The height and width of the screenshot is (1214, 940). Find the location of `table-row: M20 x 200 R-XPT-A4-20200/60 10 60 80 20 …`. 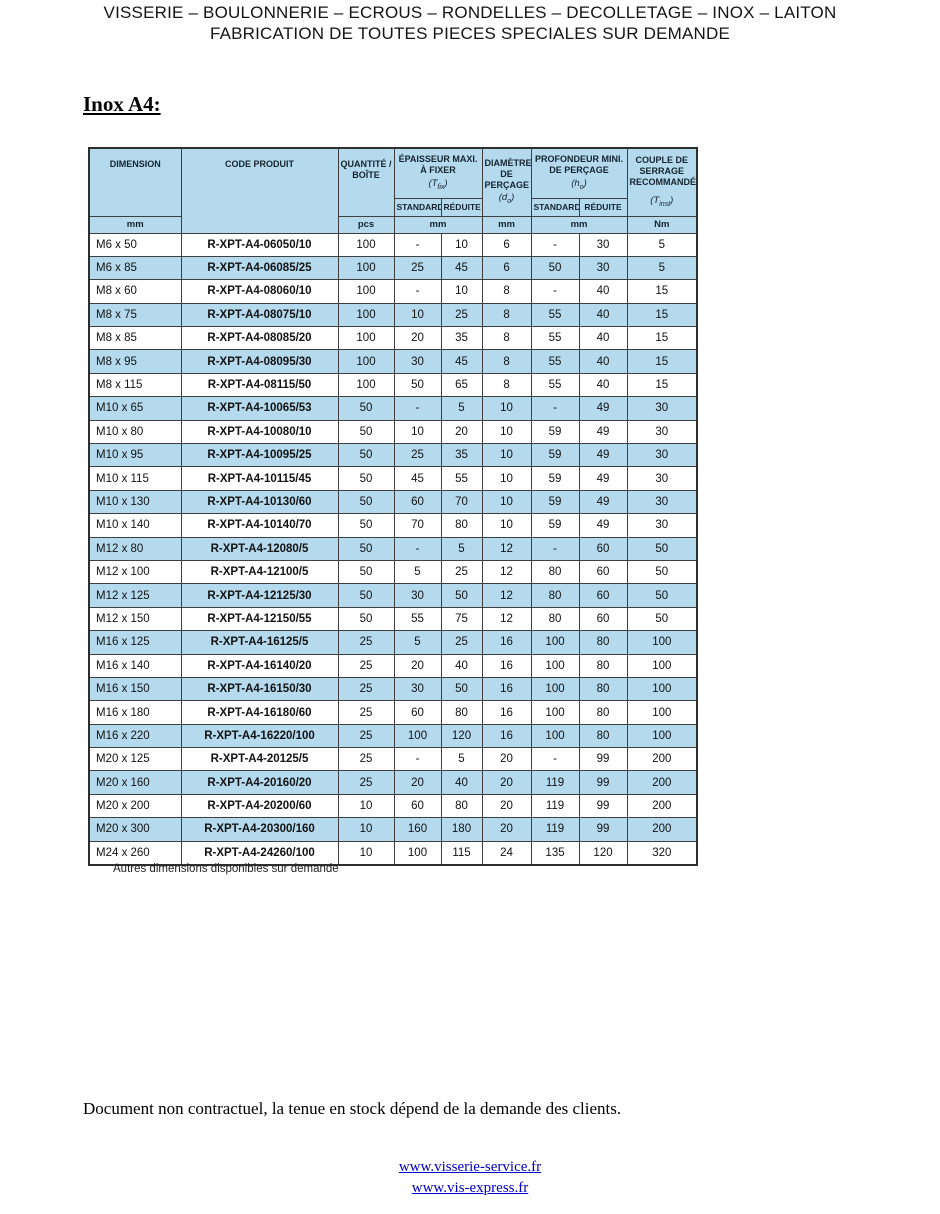

table-row: M20 x 200 R-XPT-A4-20200/60 10 60 80 20 … is located at coordinates (393, 806).